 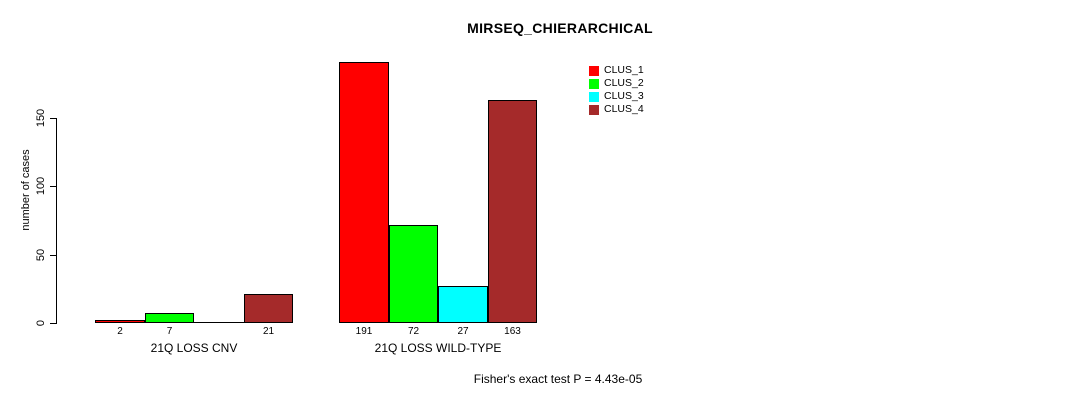 I want to click on bar-value-label: 72, so click(x=413, y=331).